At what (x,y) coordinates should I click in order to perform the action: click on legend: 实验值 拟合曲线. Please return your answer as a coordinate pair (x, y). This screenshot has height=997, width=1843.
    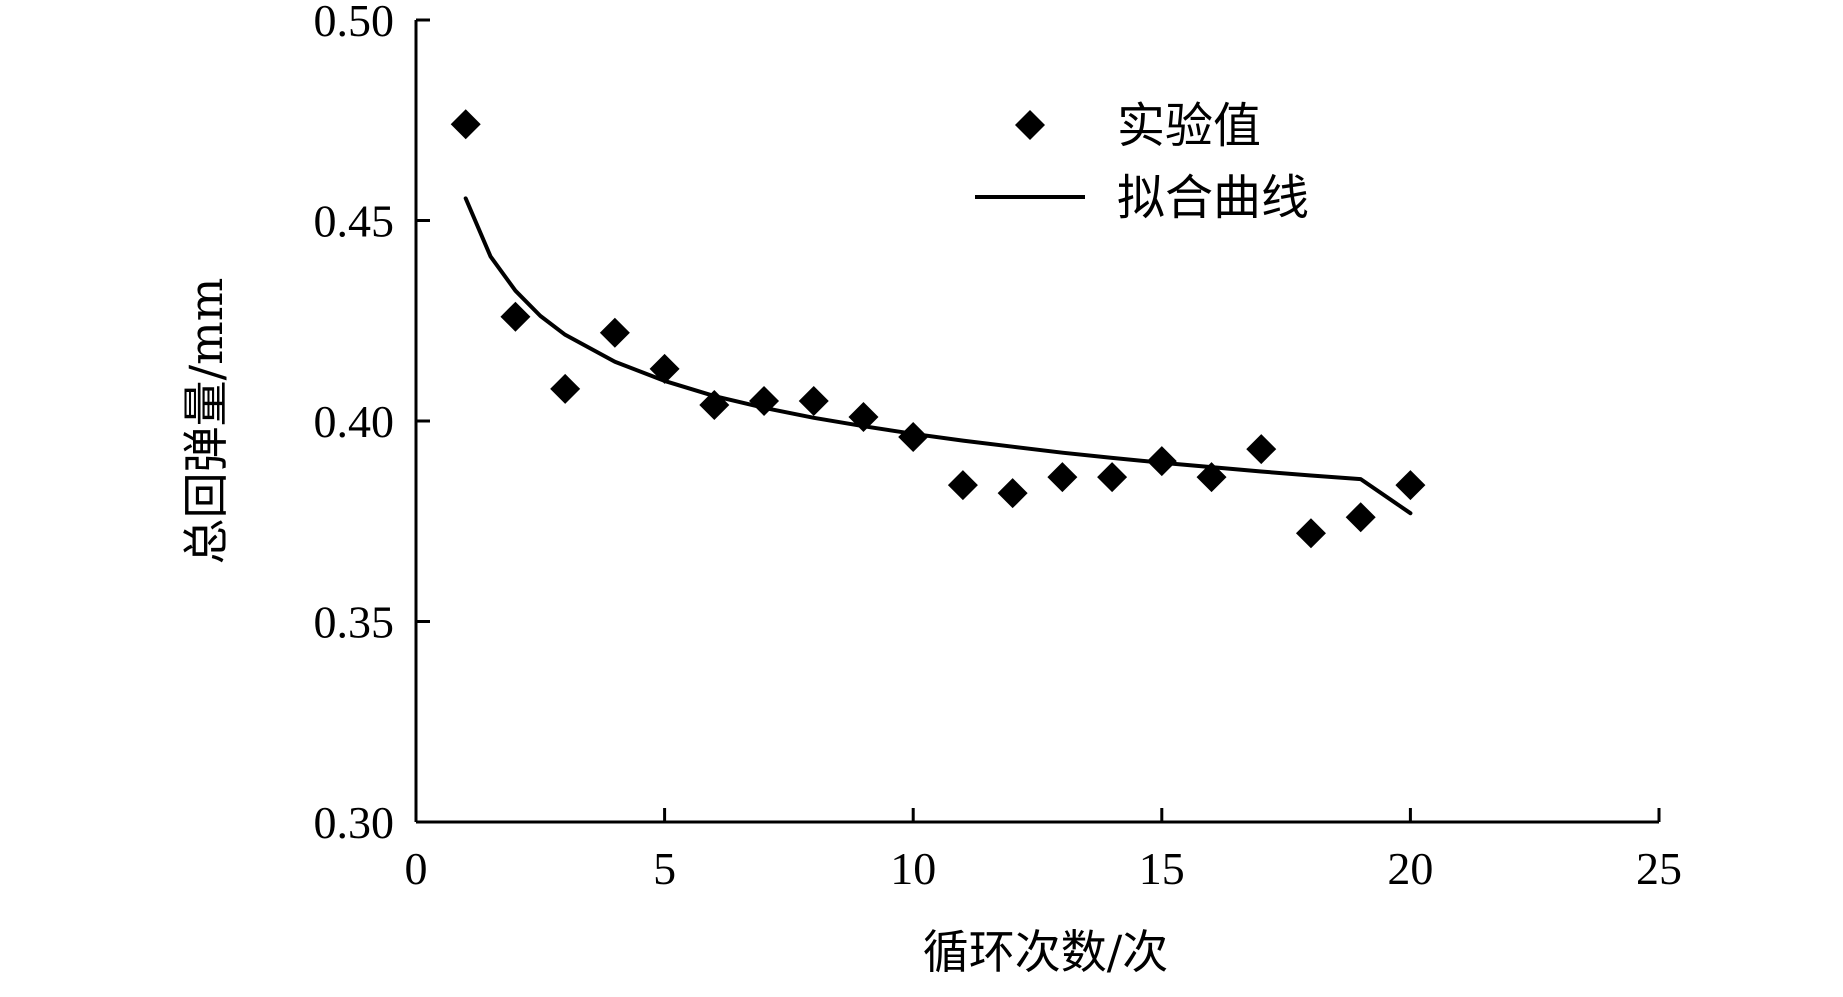
    Looking at the image, I should click on (1142, 162).